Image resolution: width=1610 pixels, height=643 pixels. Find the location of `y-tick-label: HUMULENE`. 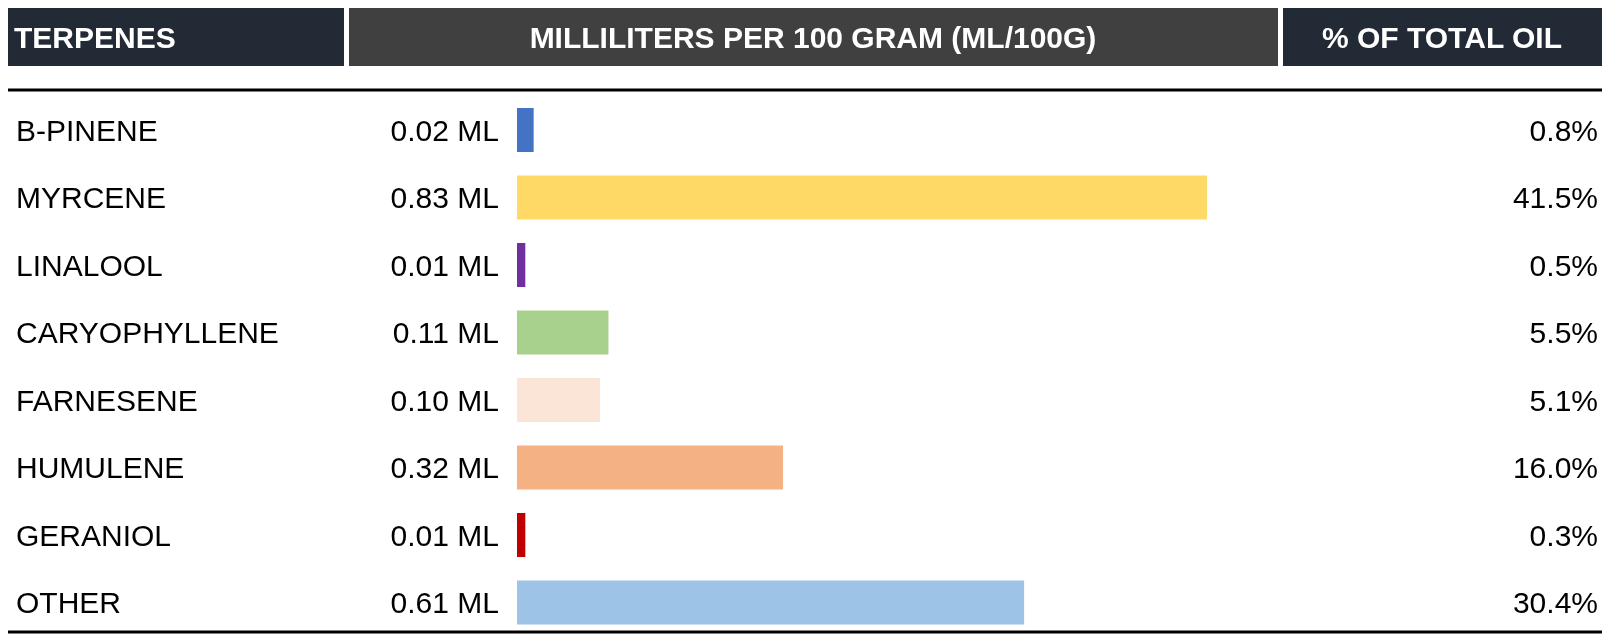

y-tick-label: HUMULENE is located at coordinates (100, 467).